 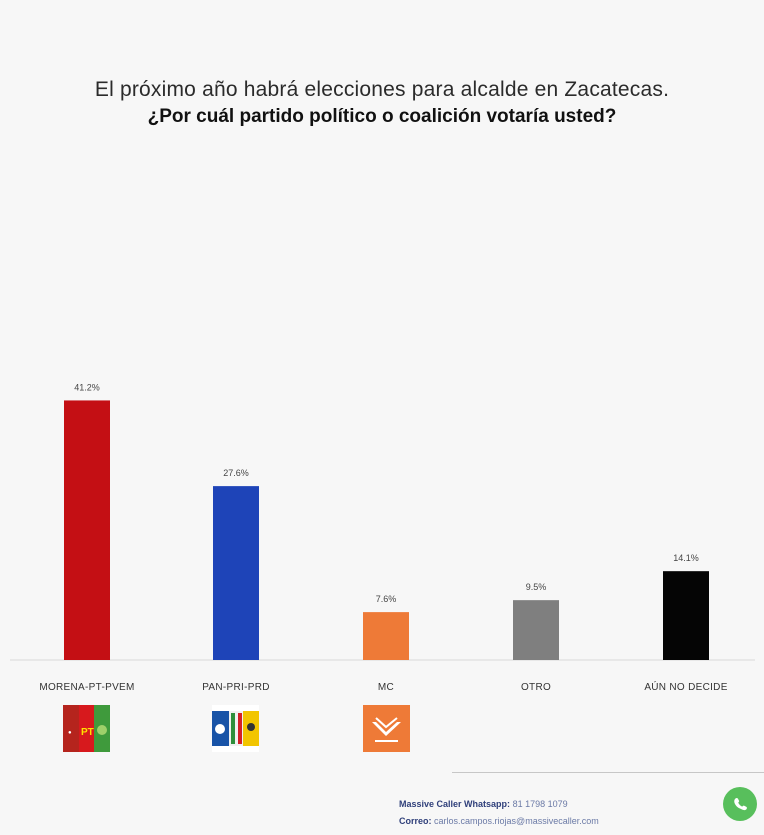 I want to click on category-label: MC, so click(x=386, y=687).